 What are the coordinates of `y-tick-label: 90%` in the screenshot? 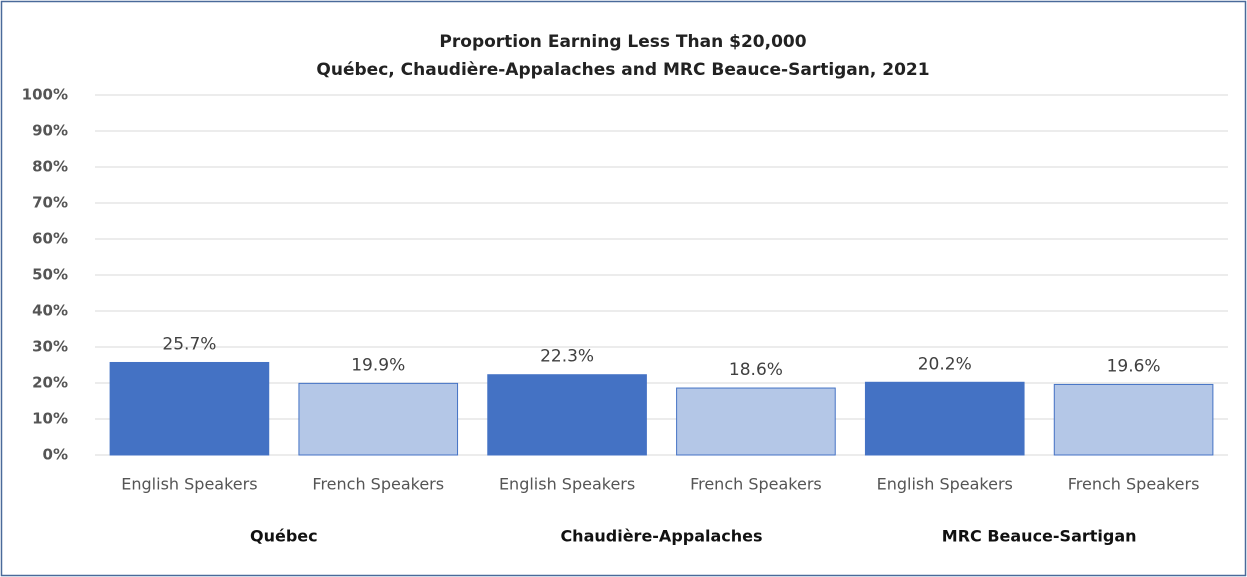 It's located at (50, 131).